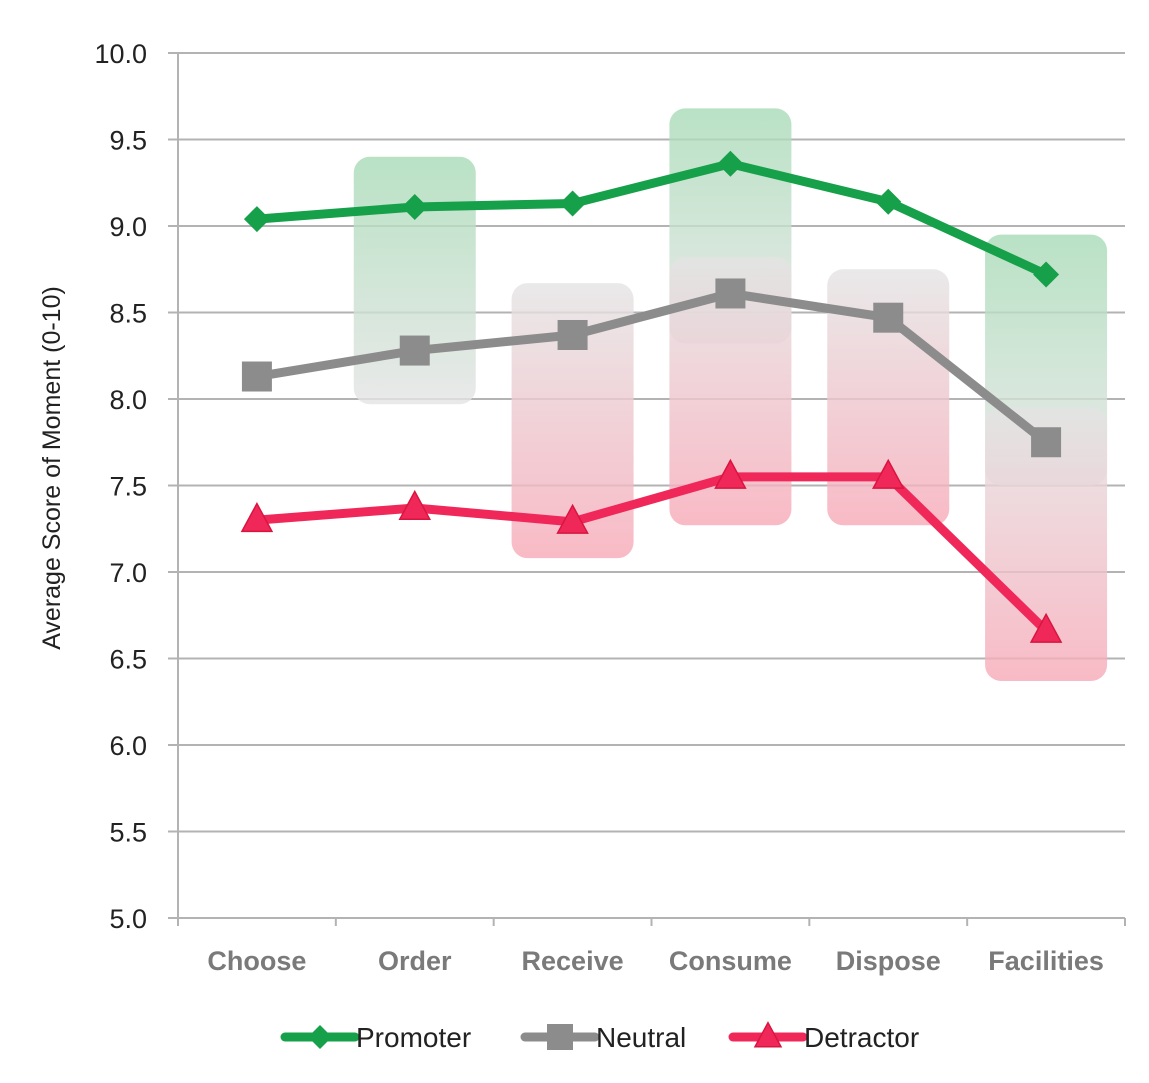 The width and height of the screenshot is (1149, 1083). What do you see at coordinates (128, 746) in the screenshot?
I see `y-tick-label: 6.0` at bounding box center [128, 746].